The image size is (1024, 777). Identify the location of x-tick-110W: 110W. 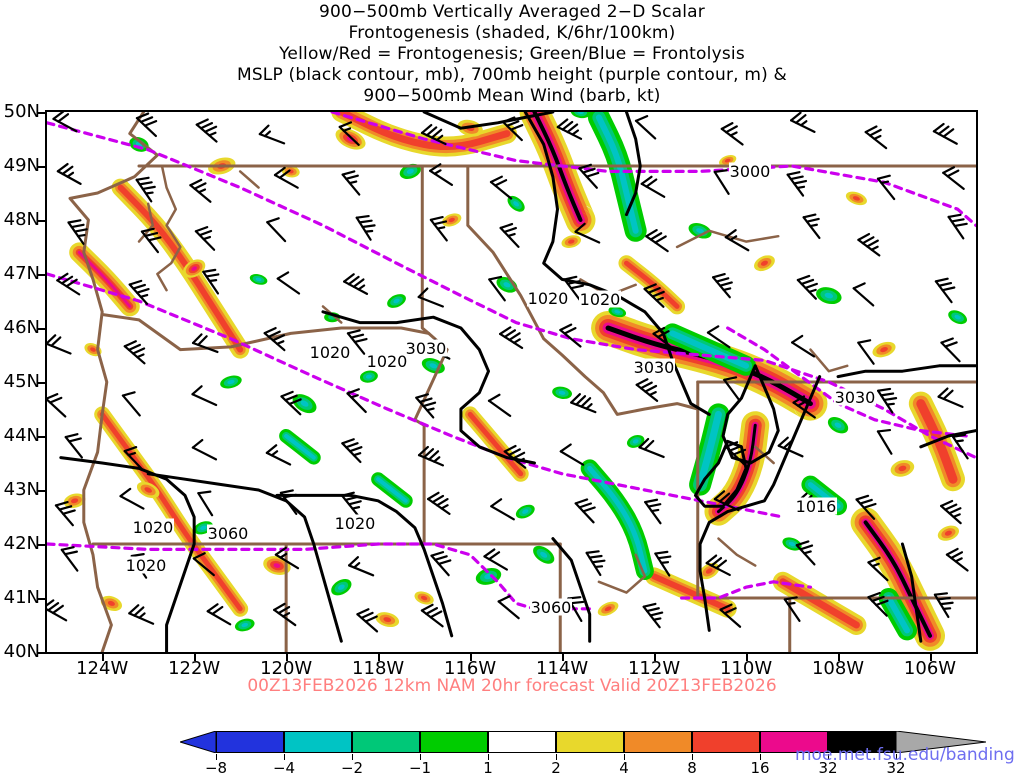
(746, 668).